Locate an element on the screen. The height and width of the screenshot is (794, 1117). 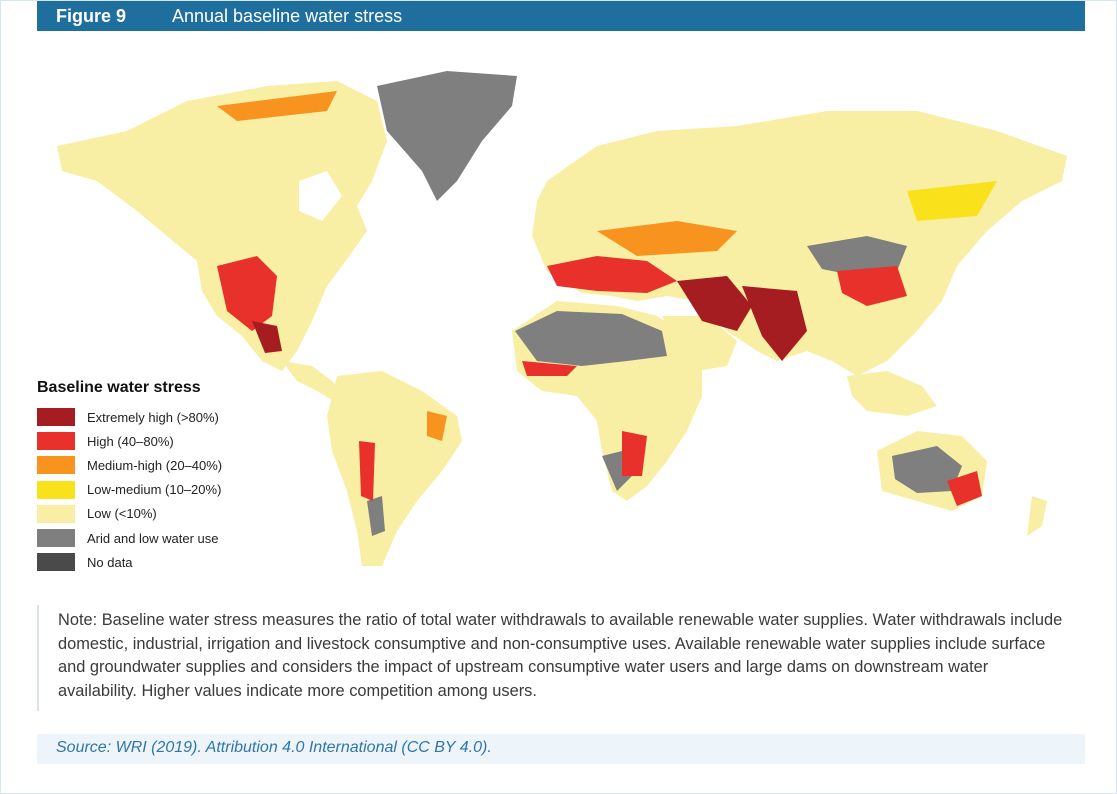
legend-label: Extremely high (>80%) is located at coordinates (153, 417).